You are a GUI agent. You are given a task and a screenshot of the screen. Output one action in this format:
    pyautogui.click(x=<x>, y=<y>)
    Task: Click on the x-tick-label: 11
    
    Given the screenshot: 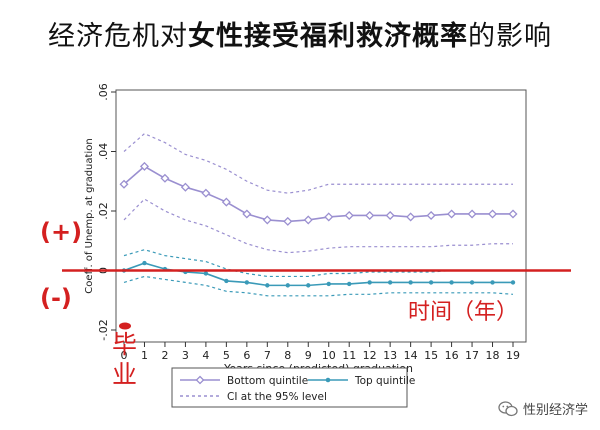 What is the action you would take?
    pyautogui.click(x=349, y=355)
    